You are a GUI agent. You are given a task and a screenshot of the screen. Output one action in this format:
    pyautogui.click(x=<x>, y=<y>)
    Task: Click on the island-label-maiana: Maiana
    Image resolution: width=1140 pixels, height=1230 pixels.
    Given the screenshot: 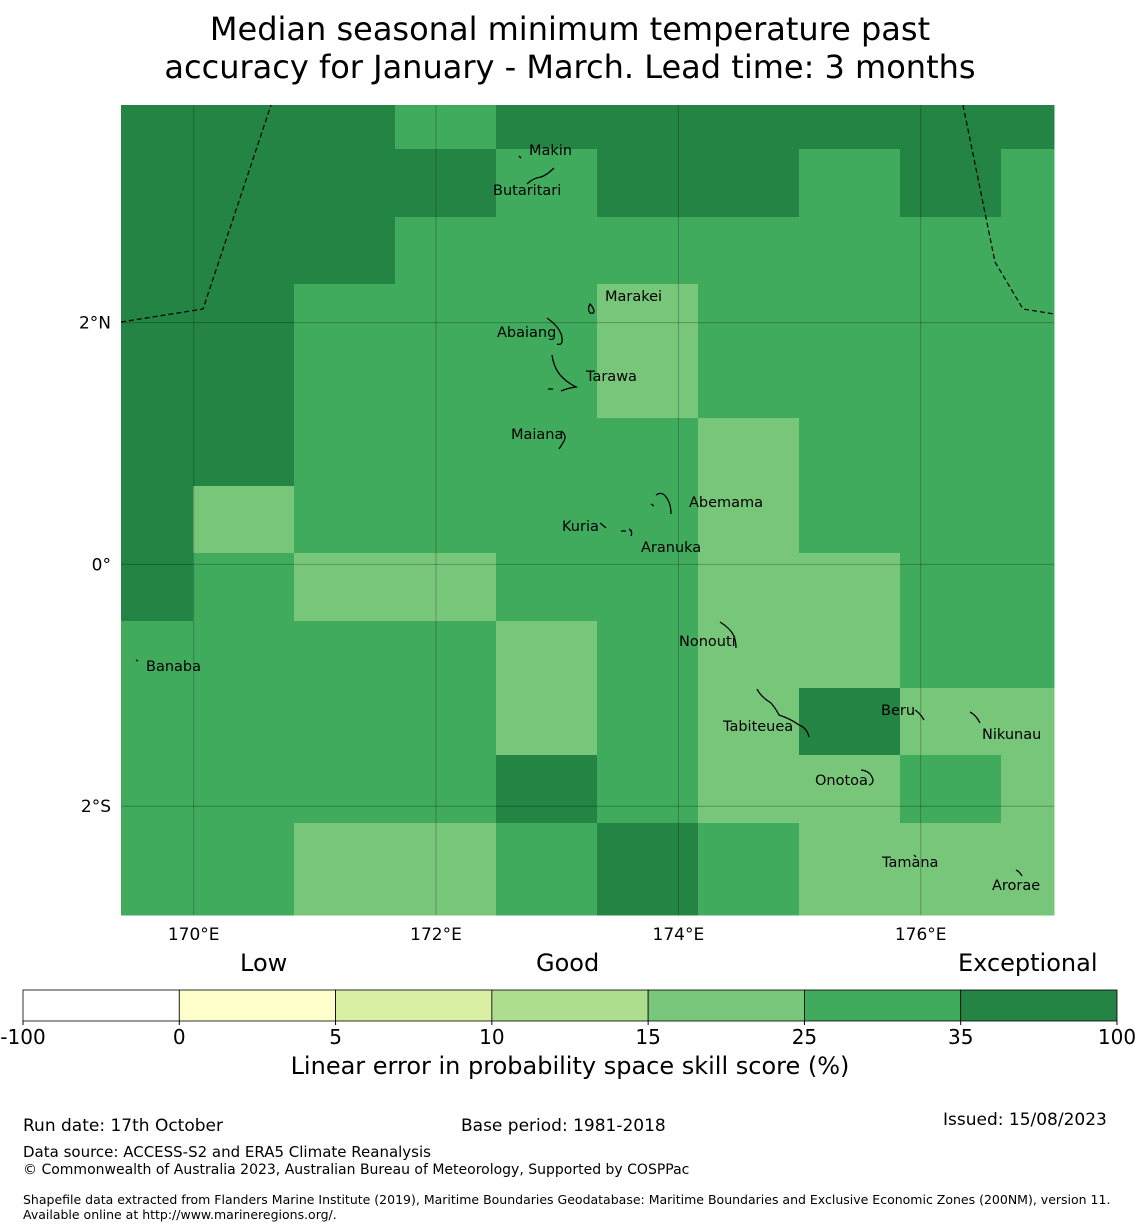 What is the action you would take?
    pyautogui.click(x=537, y=435)
    